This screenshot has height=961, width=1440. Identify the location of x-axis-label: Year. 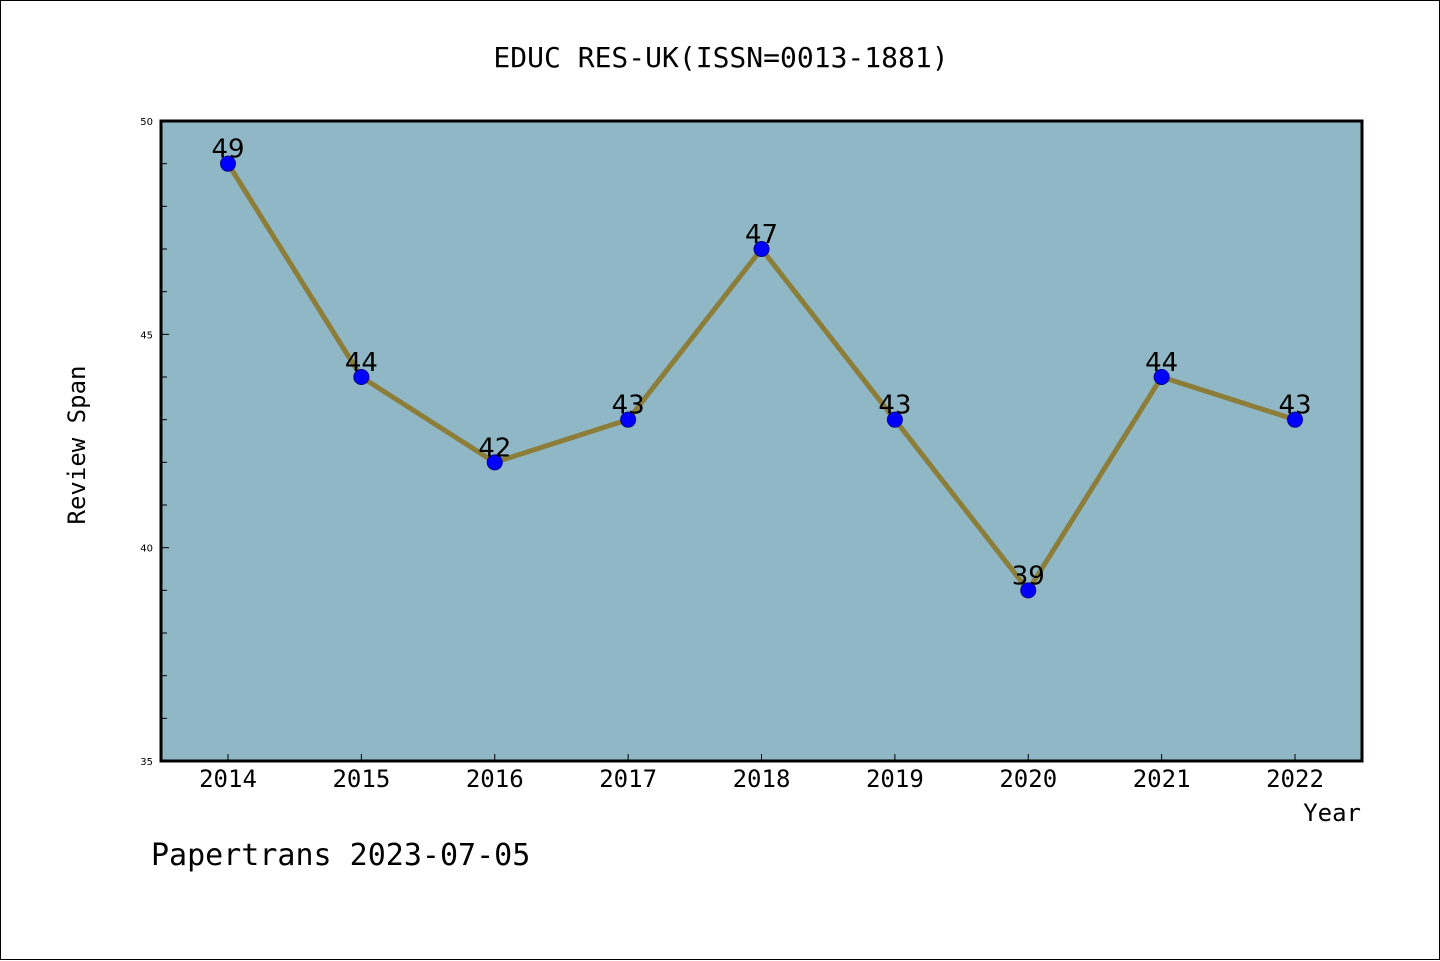
(1332, 813).